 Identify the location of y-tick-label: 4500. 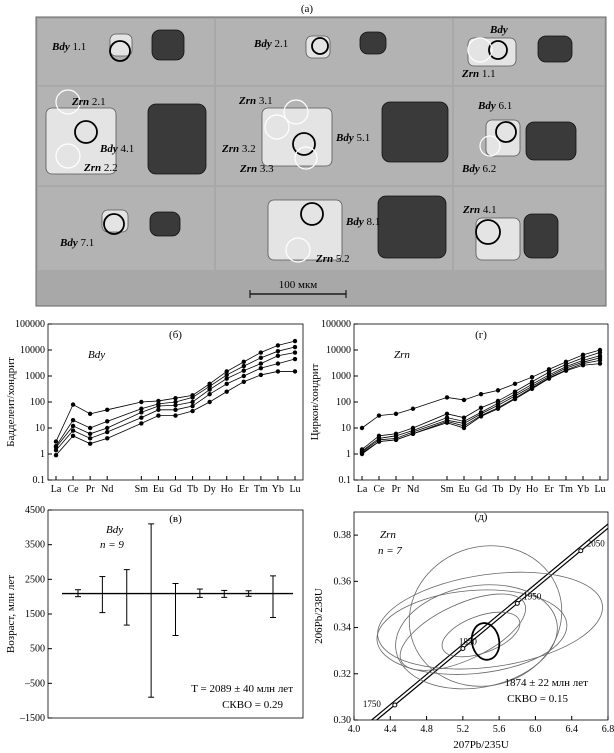
(35, 510).